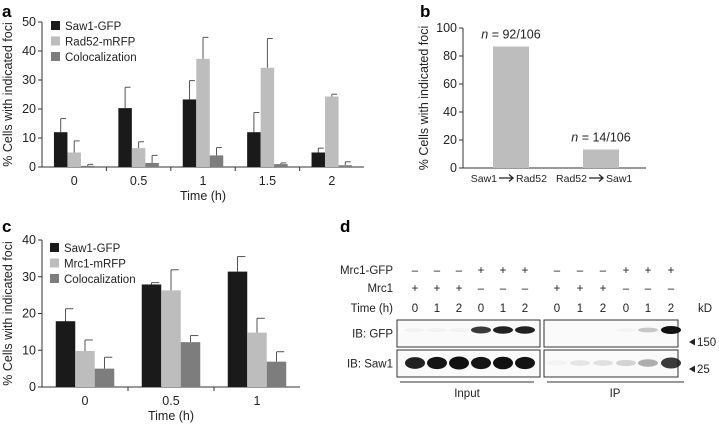 This screenshot has height=425, width=719. I want to click on input-label: Input, so click(467, 394).